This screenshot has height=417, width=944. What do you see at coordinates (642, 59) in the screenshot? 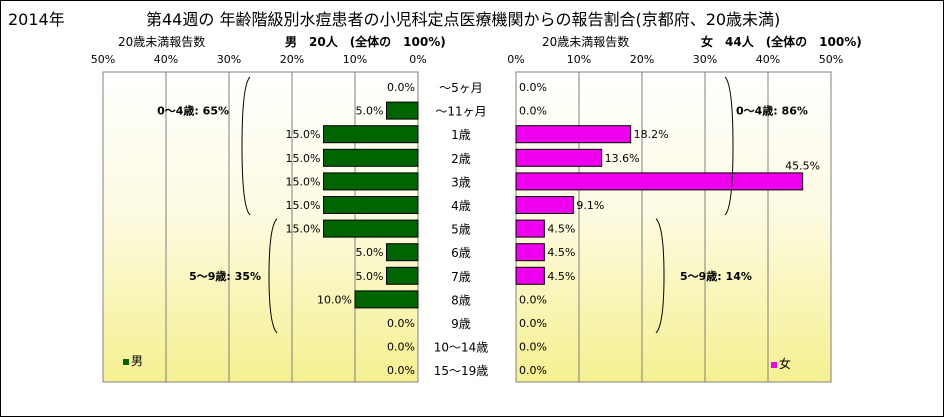
I see `female-tick-label: 20%` at bounding box center [642, 59].